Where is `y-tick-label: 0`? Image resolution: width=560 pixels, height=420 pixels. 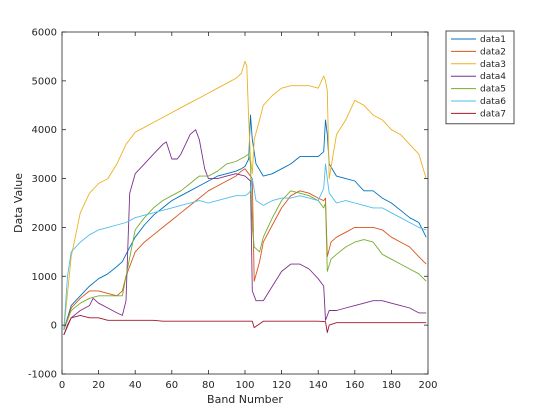 y-tick-label: 0 is located at coordinates (54, 326).